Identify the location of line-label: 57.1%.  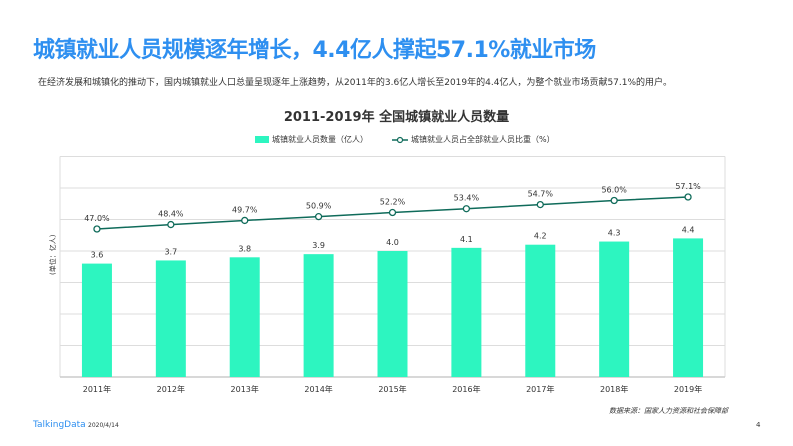
(688, 186).